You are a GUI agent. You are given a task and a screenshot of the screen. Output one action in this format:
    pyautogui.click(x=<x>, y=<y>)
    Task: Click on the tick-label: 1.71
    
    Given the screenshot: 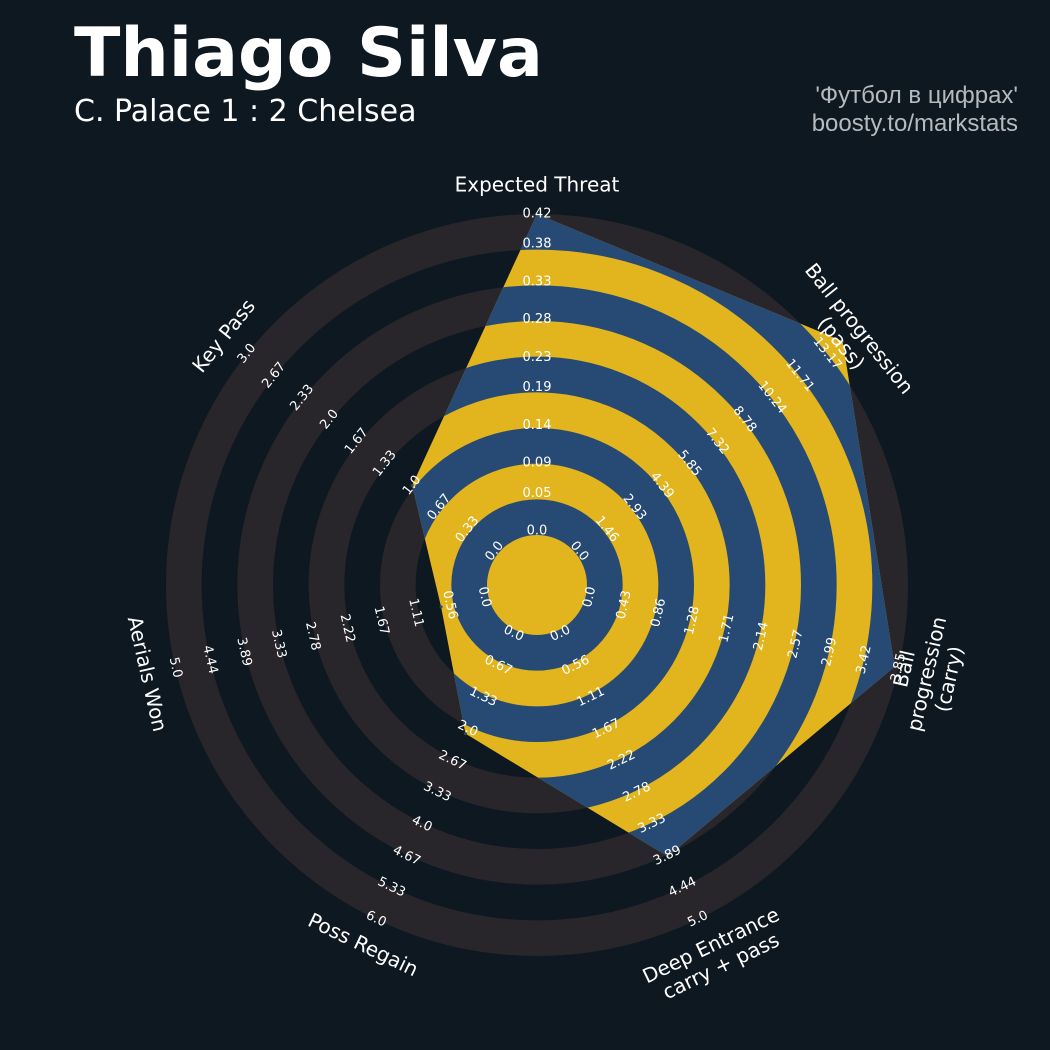 What is the action you would take?
    pyautogui.click(x=726, y=629)
    